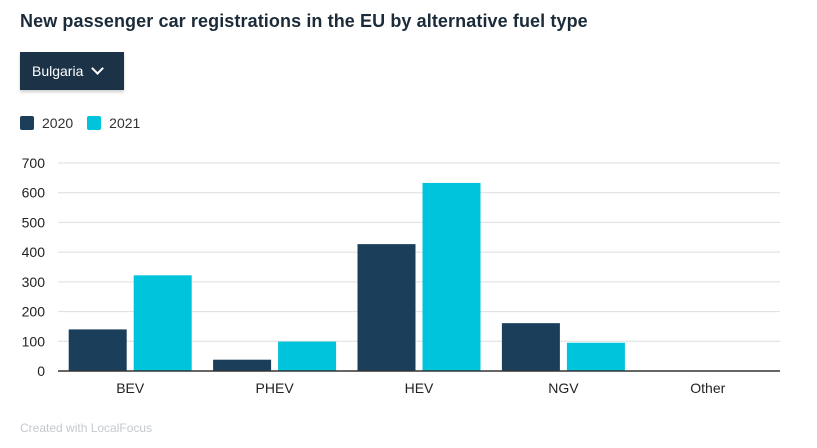 The height and width of the screenshot is (448, 817). What do you see at coordinates (595, 356) in the screenshot?
I see `bar-ngv-2021` at bounding box center [595, 356].